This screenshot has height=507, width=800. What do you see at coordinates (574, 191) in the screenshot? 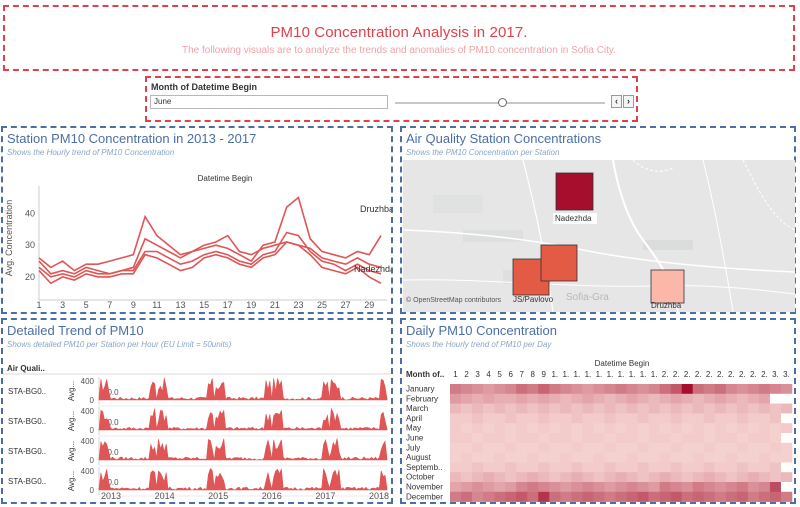
I see `station-marker-nadezhda` at bounding box center [574, 191].